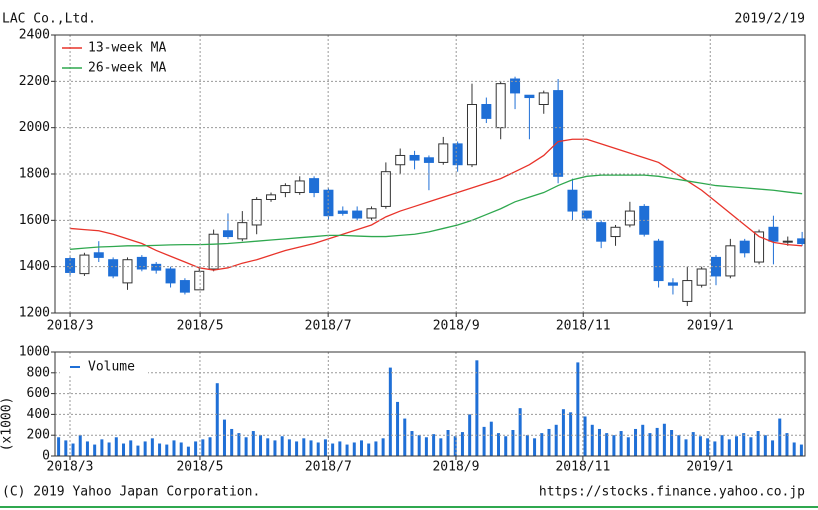 This screenshot has height=510, width=818. What do you see at coordinates (34, 127) in the screenshot?
I see `y-tick-label: 2000` at bounding box center [34, 127].